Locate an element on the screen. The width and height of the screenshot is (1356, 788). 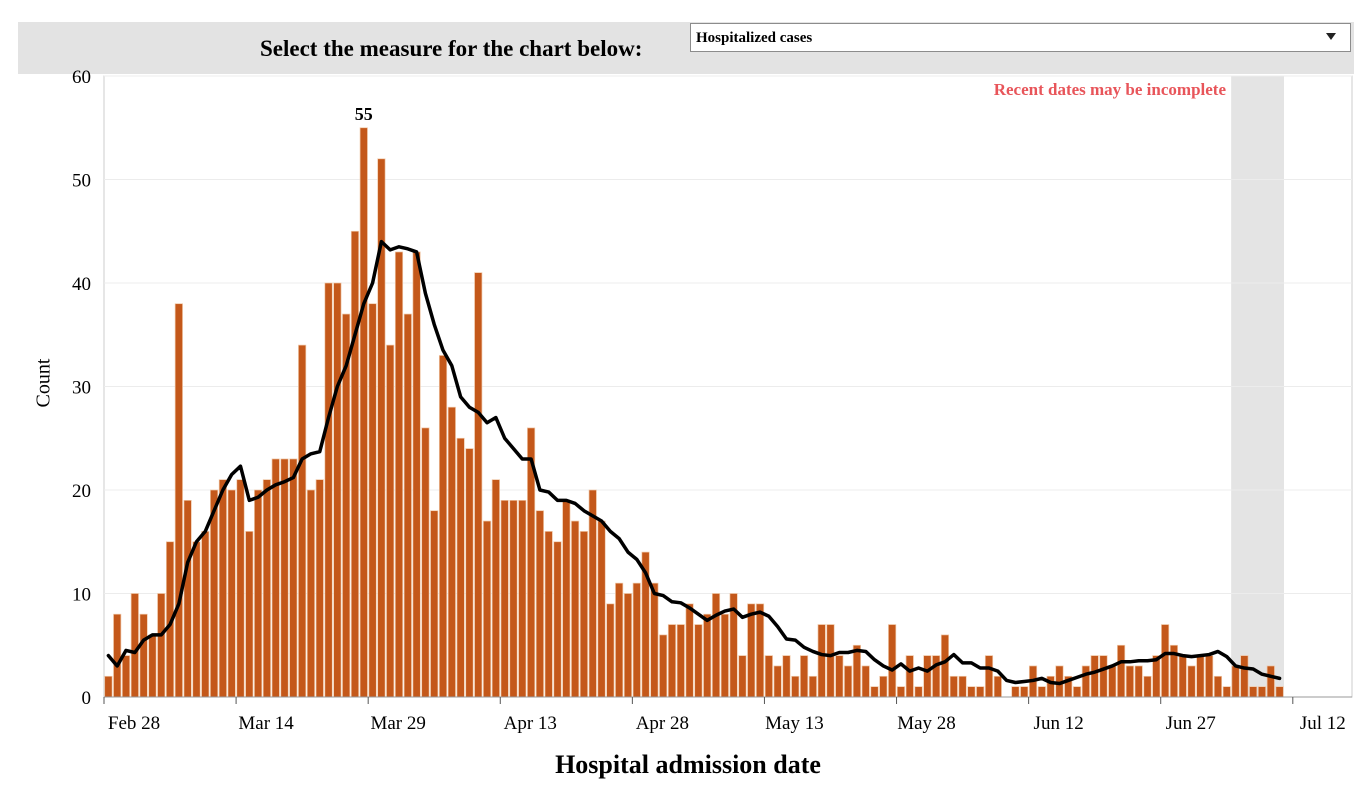
y-tick-label: 40 is located at coordinates (81, 284).